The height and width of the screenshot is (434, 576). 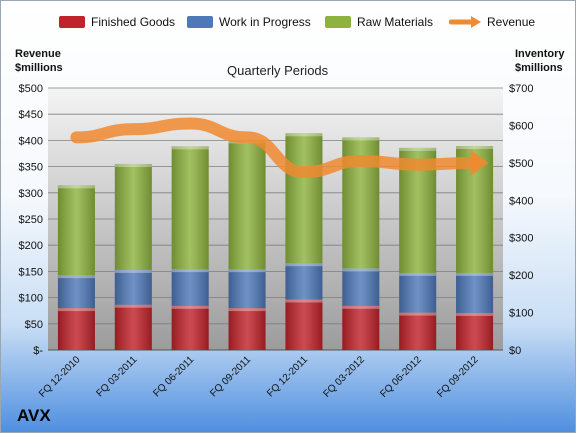 What do you see at coordinates (395, 22) in the screenshot?
I see `legend-label-raw-materials: Raw Materials` at bounding box center [395, 22].